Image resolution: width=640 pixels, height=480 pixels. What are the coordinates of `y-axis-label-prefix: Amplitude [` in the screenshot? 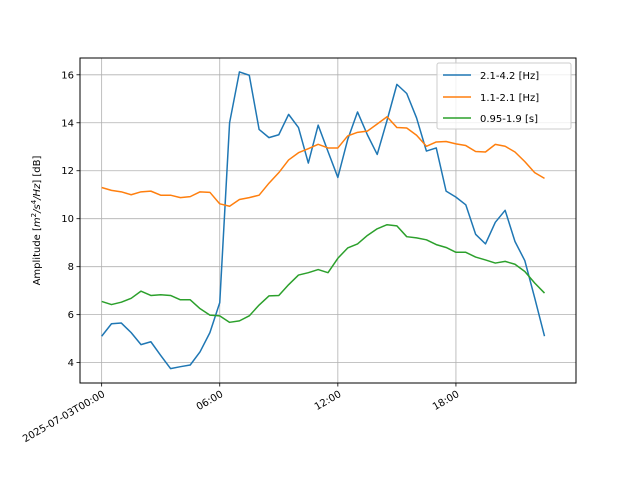 It's located at (37, 256).